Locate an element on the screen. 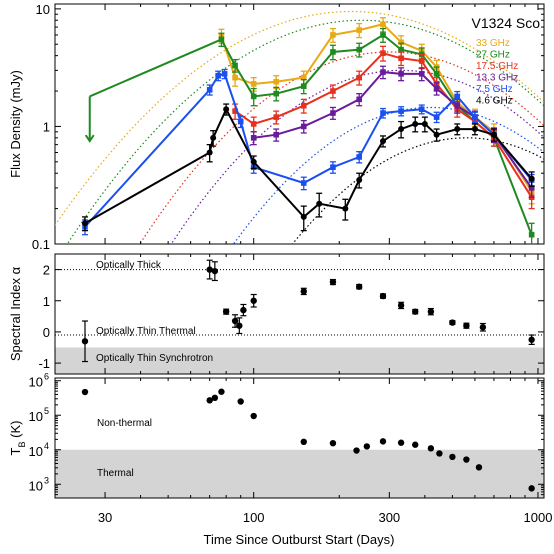 The height and width of the screenshot is (554, 554). annotation-optically-thin-thermal: Optically Thin Thermal is located at coordinates (146, 331).